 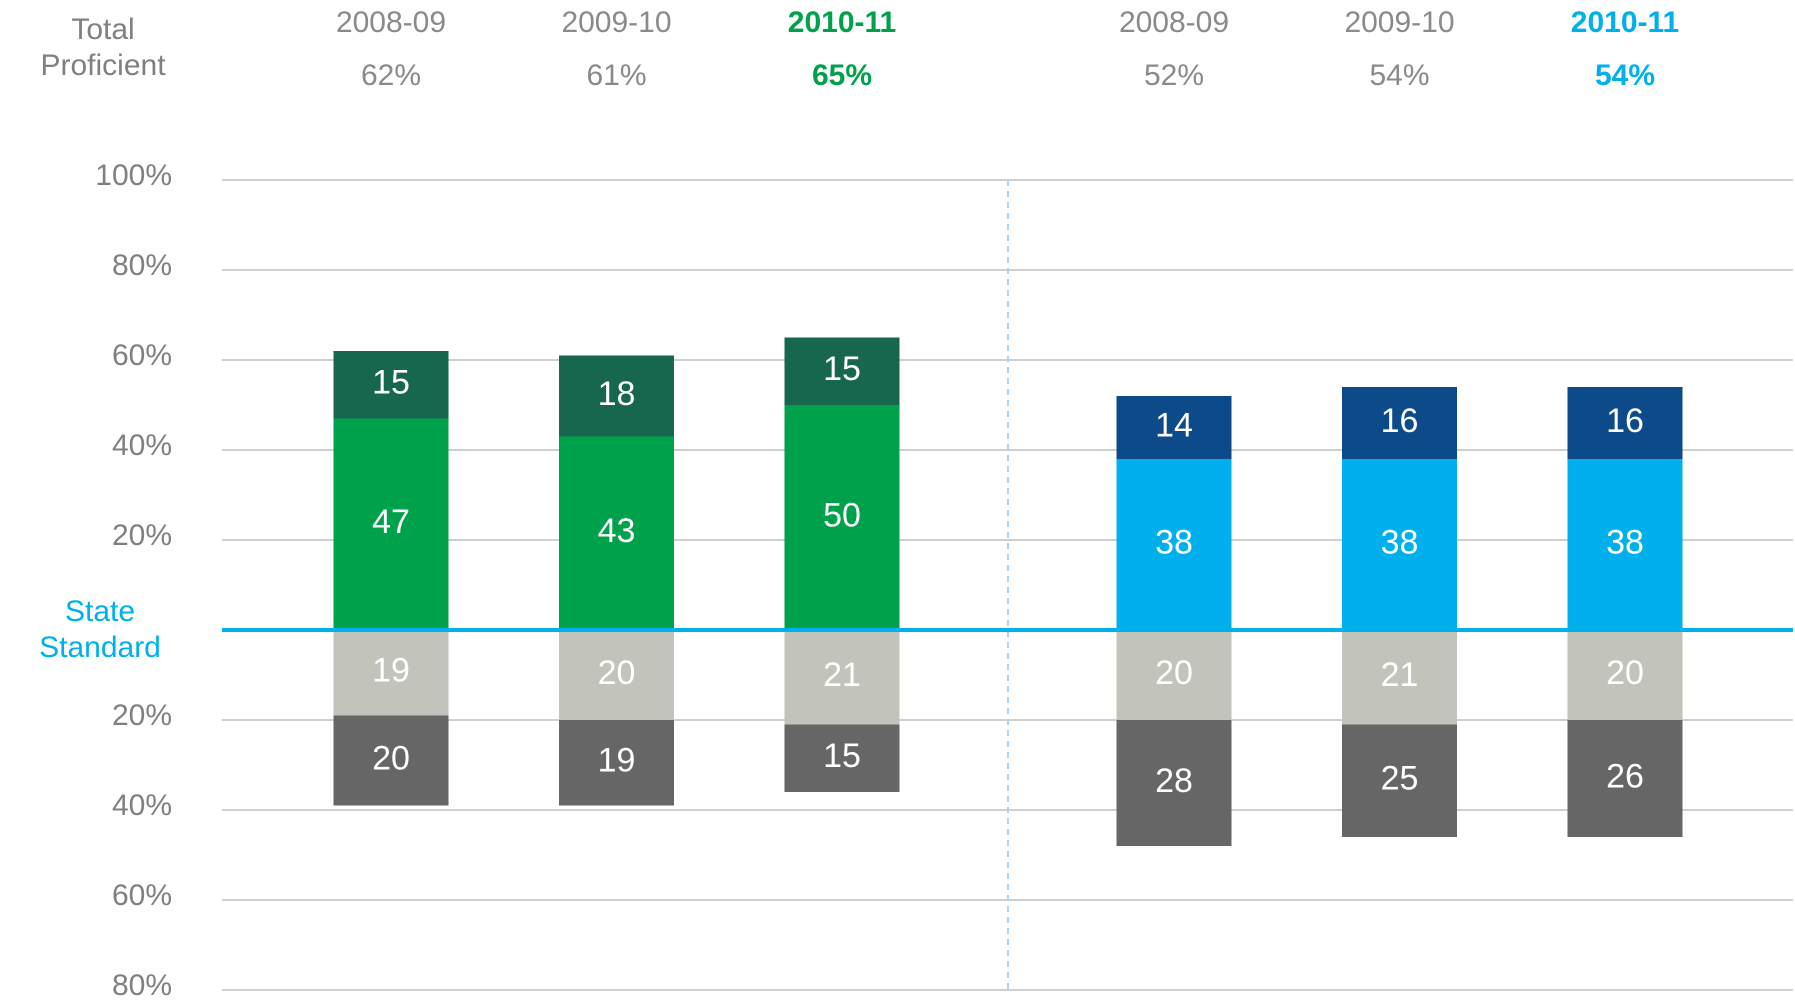 I want to click on value-label: 28, so click(x=1174, y=781).